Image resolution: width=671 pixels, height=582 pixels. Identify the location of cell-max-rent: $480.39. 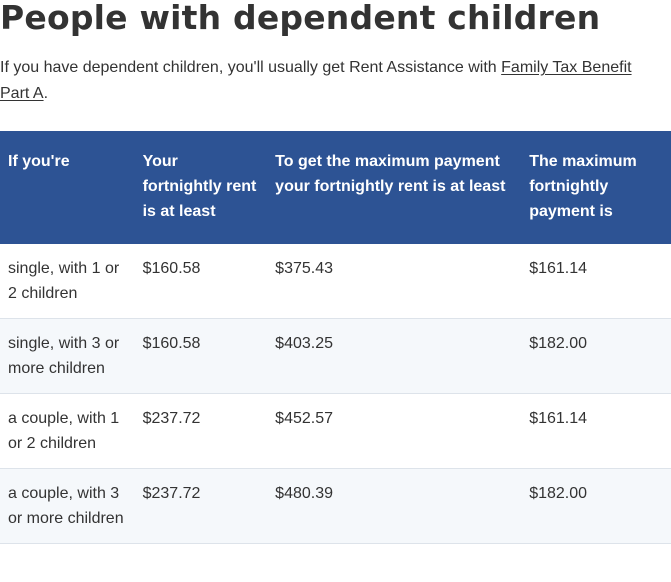
(394, 506).